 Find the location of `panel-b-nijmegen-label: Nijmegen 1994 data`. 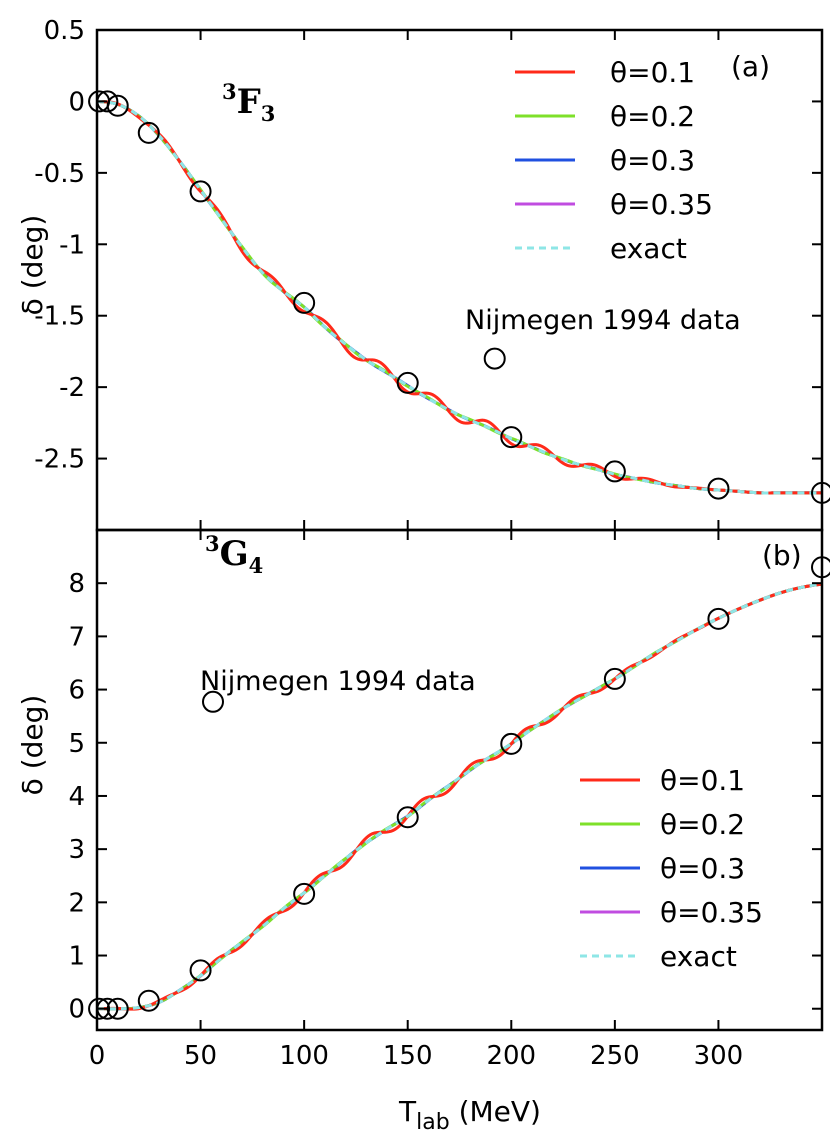

panel-b-nijmegen-label: Nijmegen 1994 data is located at coordinates (338, 681).